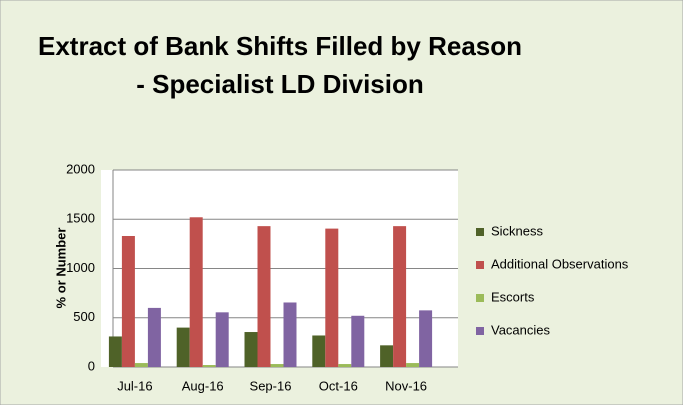 The width and height of the screenshot is (683, 405). I want to click on y-tick-label: 1500, so click(80, 218).